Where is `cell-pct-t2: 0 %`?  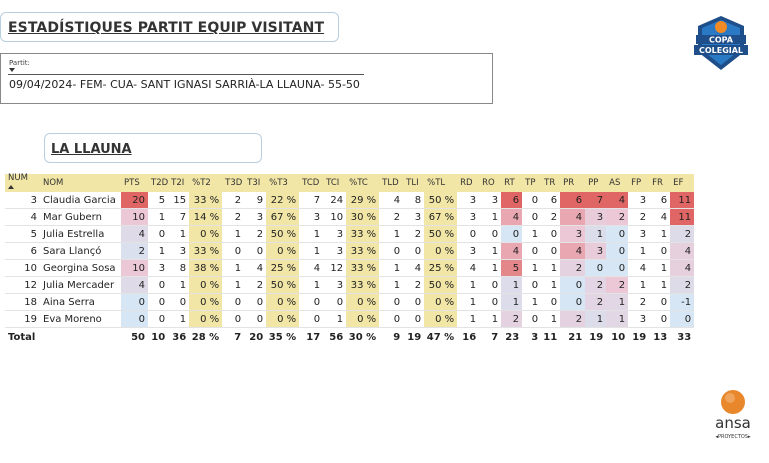
cell-pct-t2: 0 % is located at coordinates (206, 234).